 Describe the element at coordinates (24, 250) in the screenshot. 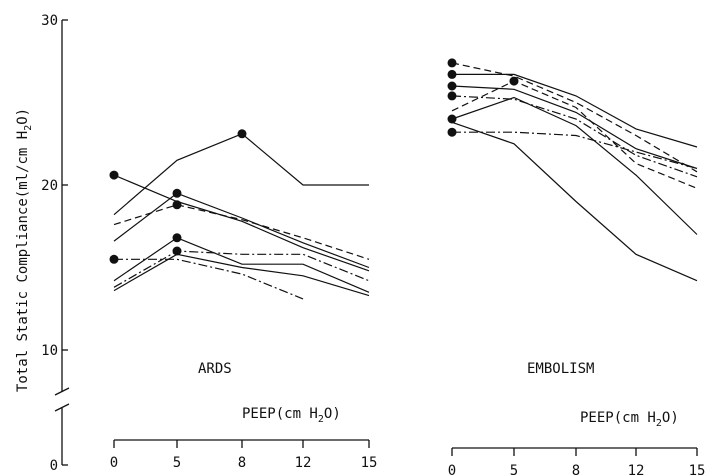

I see `y-axis-title: Total Static Compliance(ml/cm H2O)` at that location.